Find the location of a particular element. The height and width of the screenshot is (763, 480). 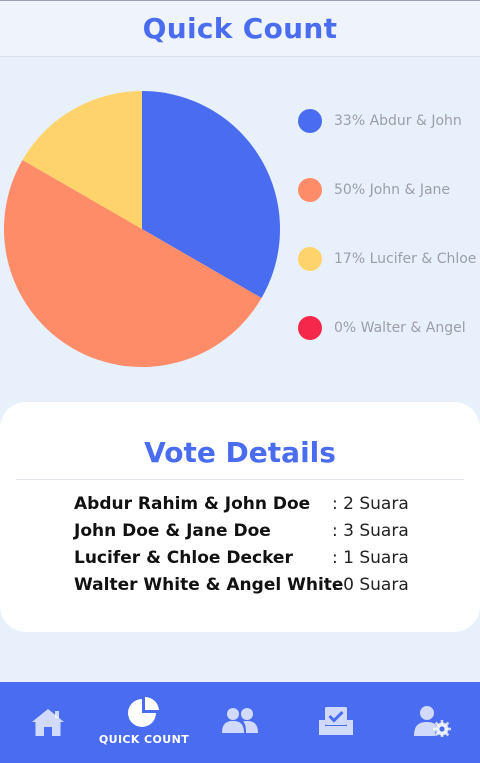

vote-count: : 1 Suara is located at coordinates (370, 557).